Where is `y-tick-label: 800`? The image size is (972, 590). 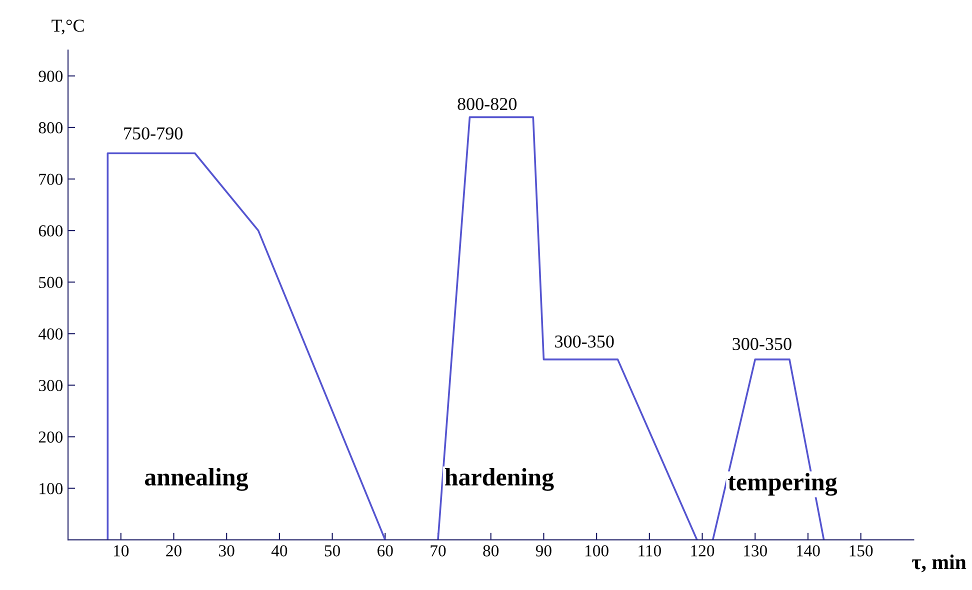
y-tick-label: 800 is located at coordinates (50, 128).